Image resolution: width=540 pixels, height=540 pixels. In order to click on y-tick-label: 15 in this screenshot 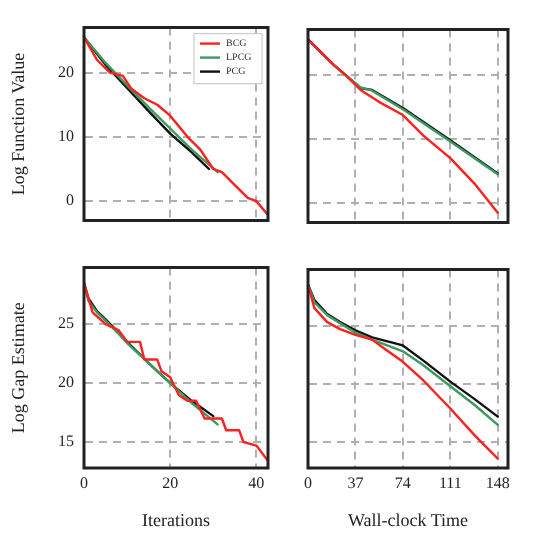, I will do `click(66, 441)`.